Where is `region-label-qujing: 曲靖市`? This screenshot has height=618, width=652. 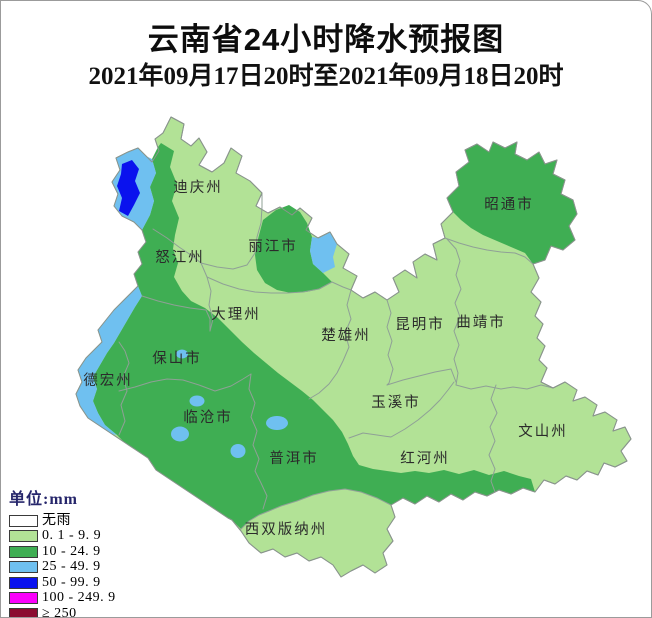
region-label-qujing: 曲靖市 is located at coordinates (481, 322).